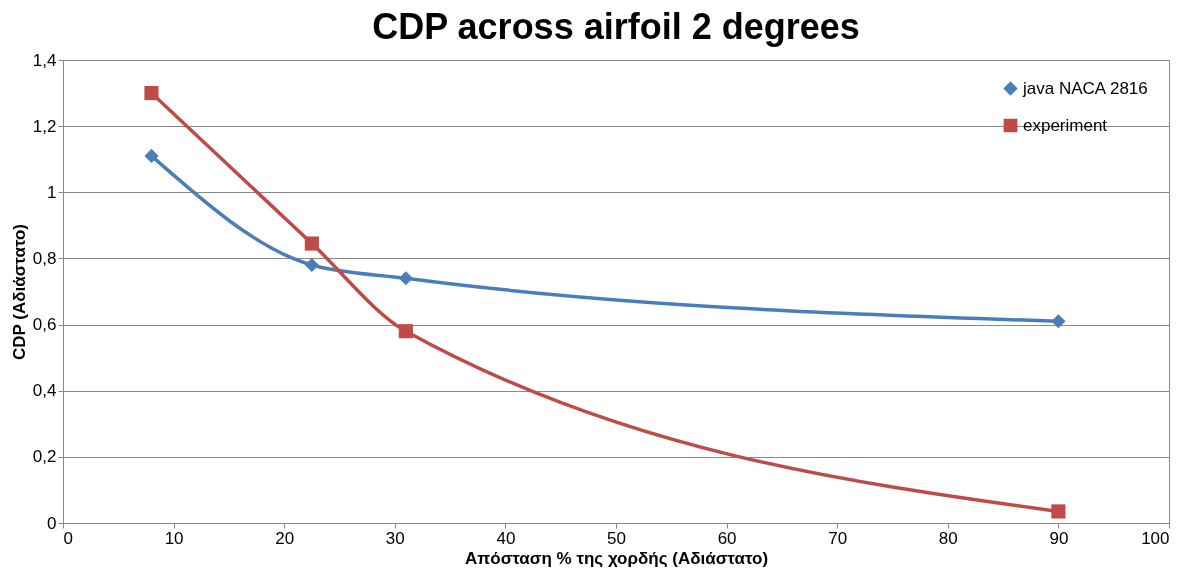  What do you see at coordinates (727, 538) in the screenshot?
I see `x-tick-label: 60` at bounding box center [727, 538].